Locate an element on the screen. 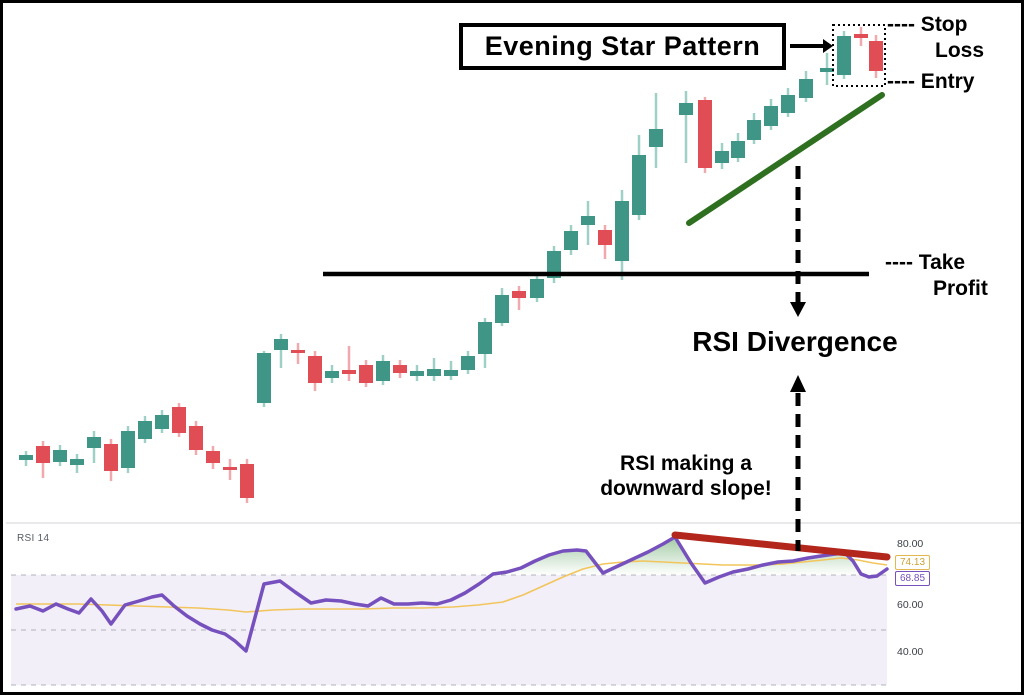 The width and height of the screenshot is (1024, 695). pattern-label: Evening Star Pattern is located at coordinates (622, 46).